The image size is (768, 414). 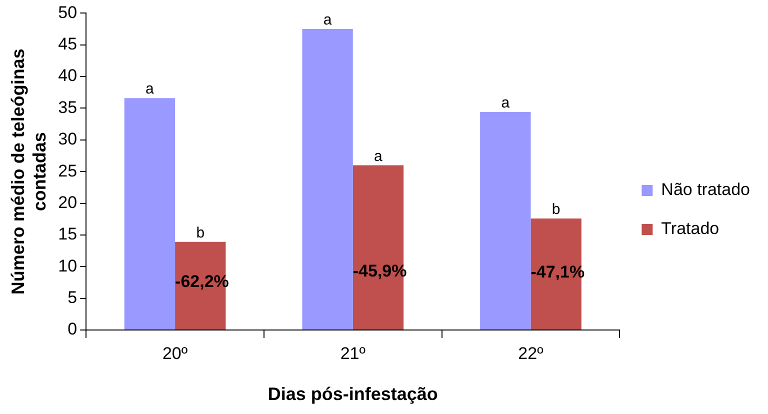 I want to click on legend-label: Tratado, so click(x=690, y=228).